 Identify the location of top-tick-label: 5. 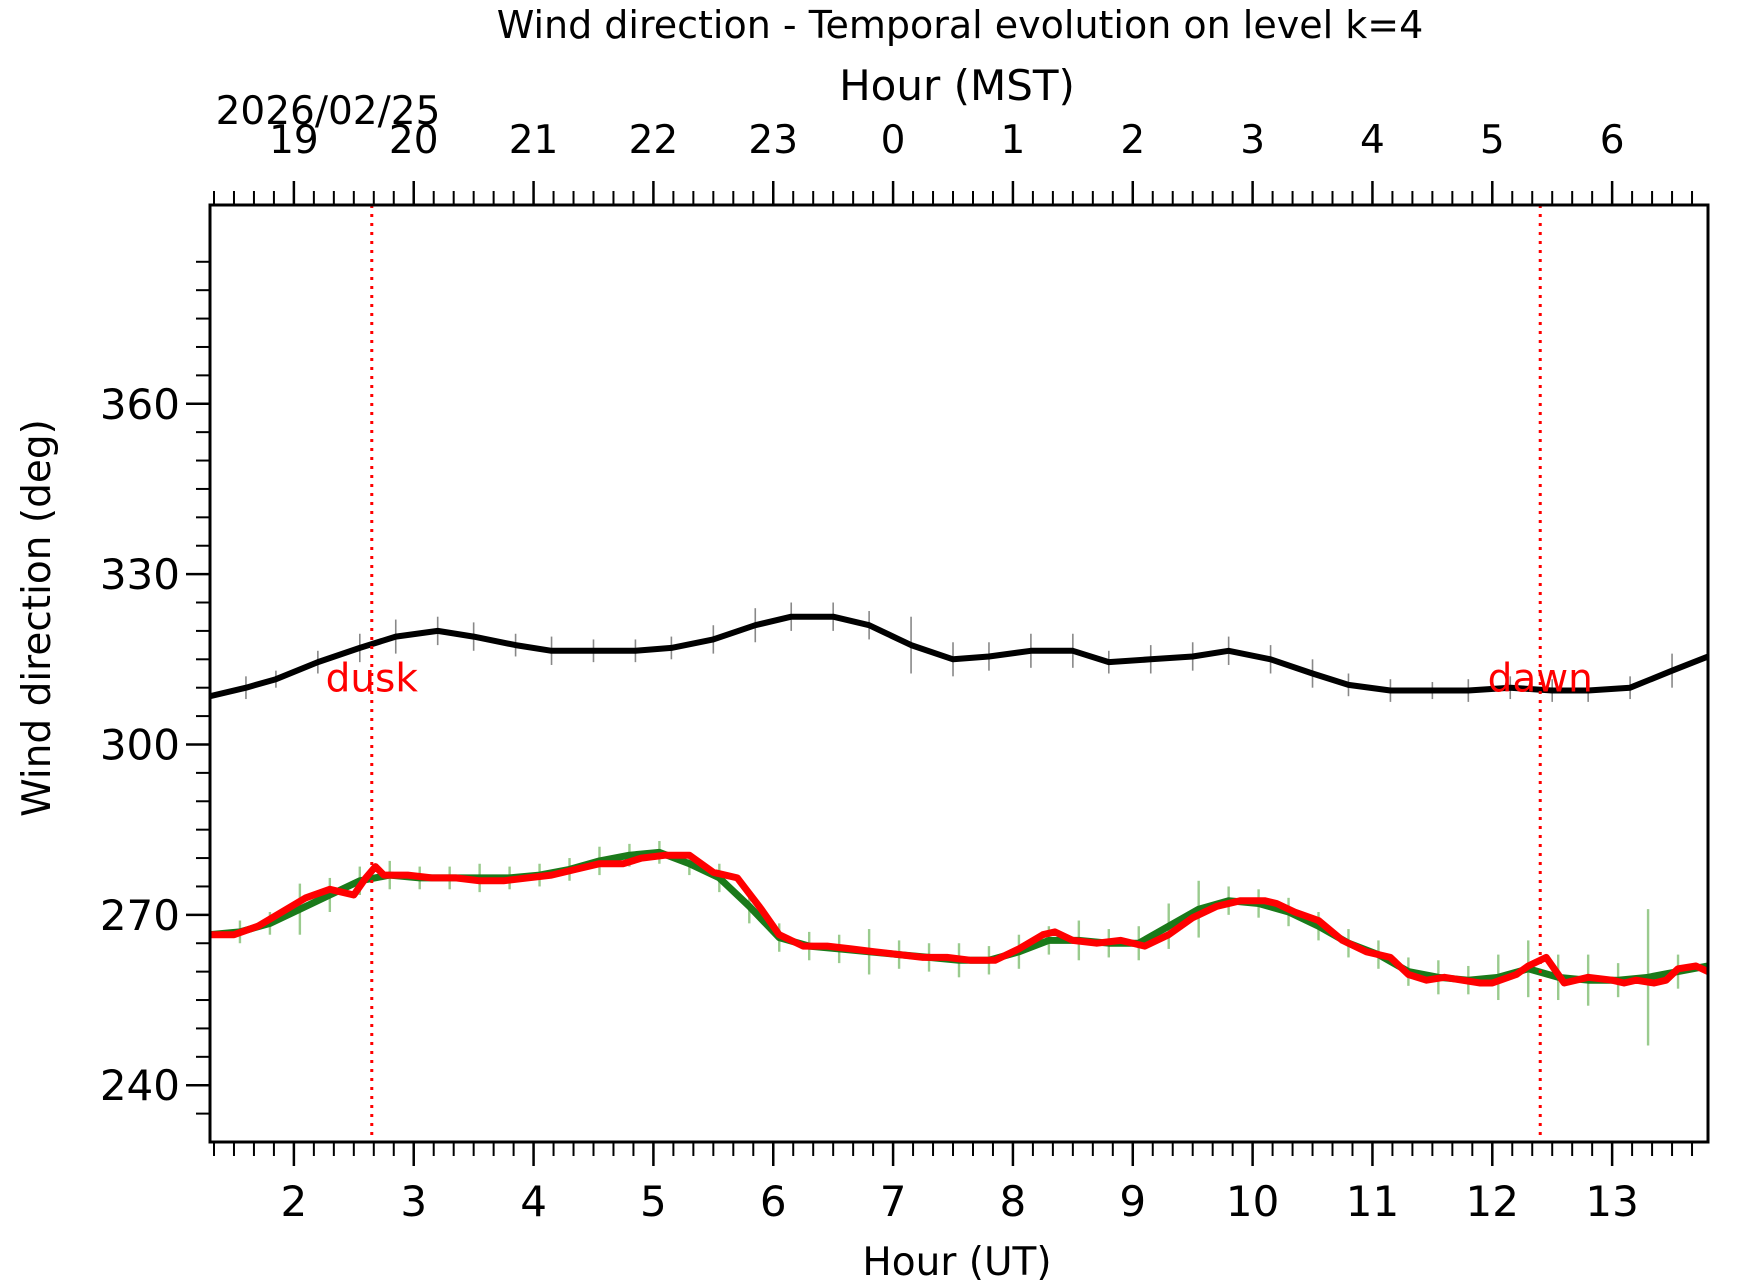
(1492, 140).